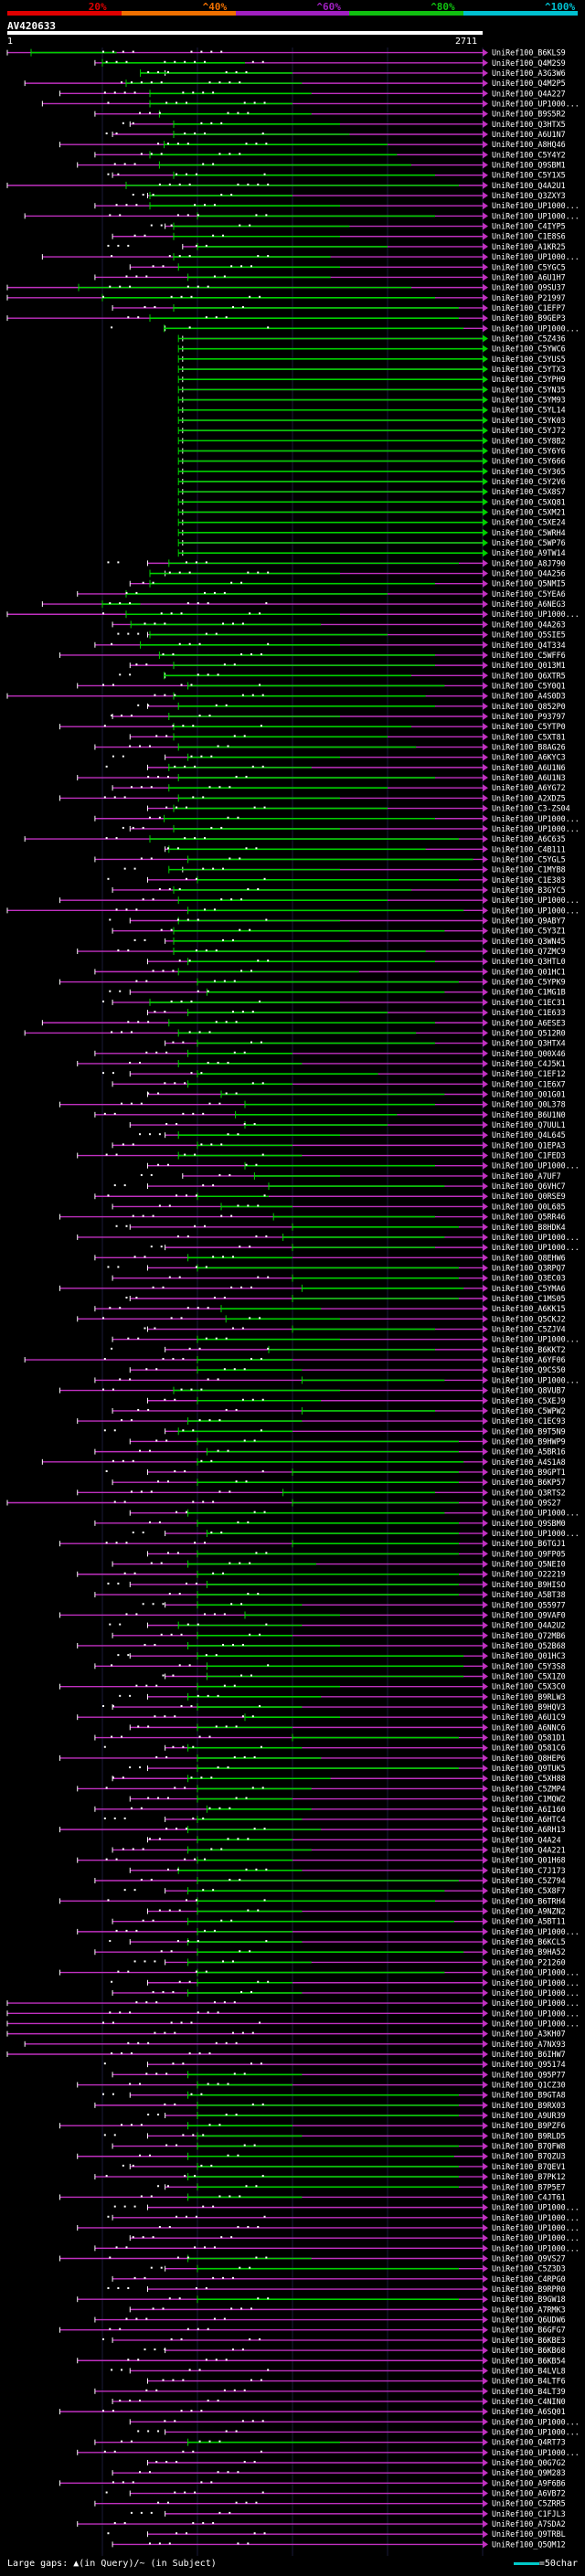 Image resolution: width=585 pixels, height=2576 pixels. What do you see at coordinates (529, 134) in the screenshot?
I see `hit-label: UniRef100_A6U1N7` at bounding box center [529, 134].